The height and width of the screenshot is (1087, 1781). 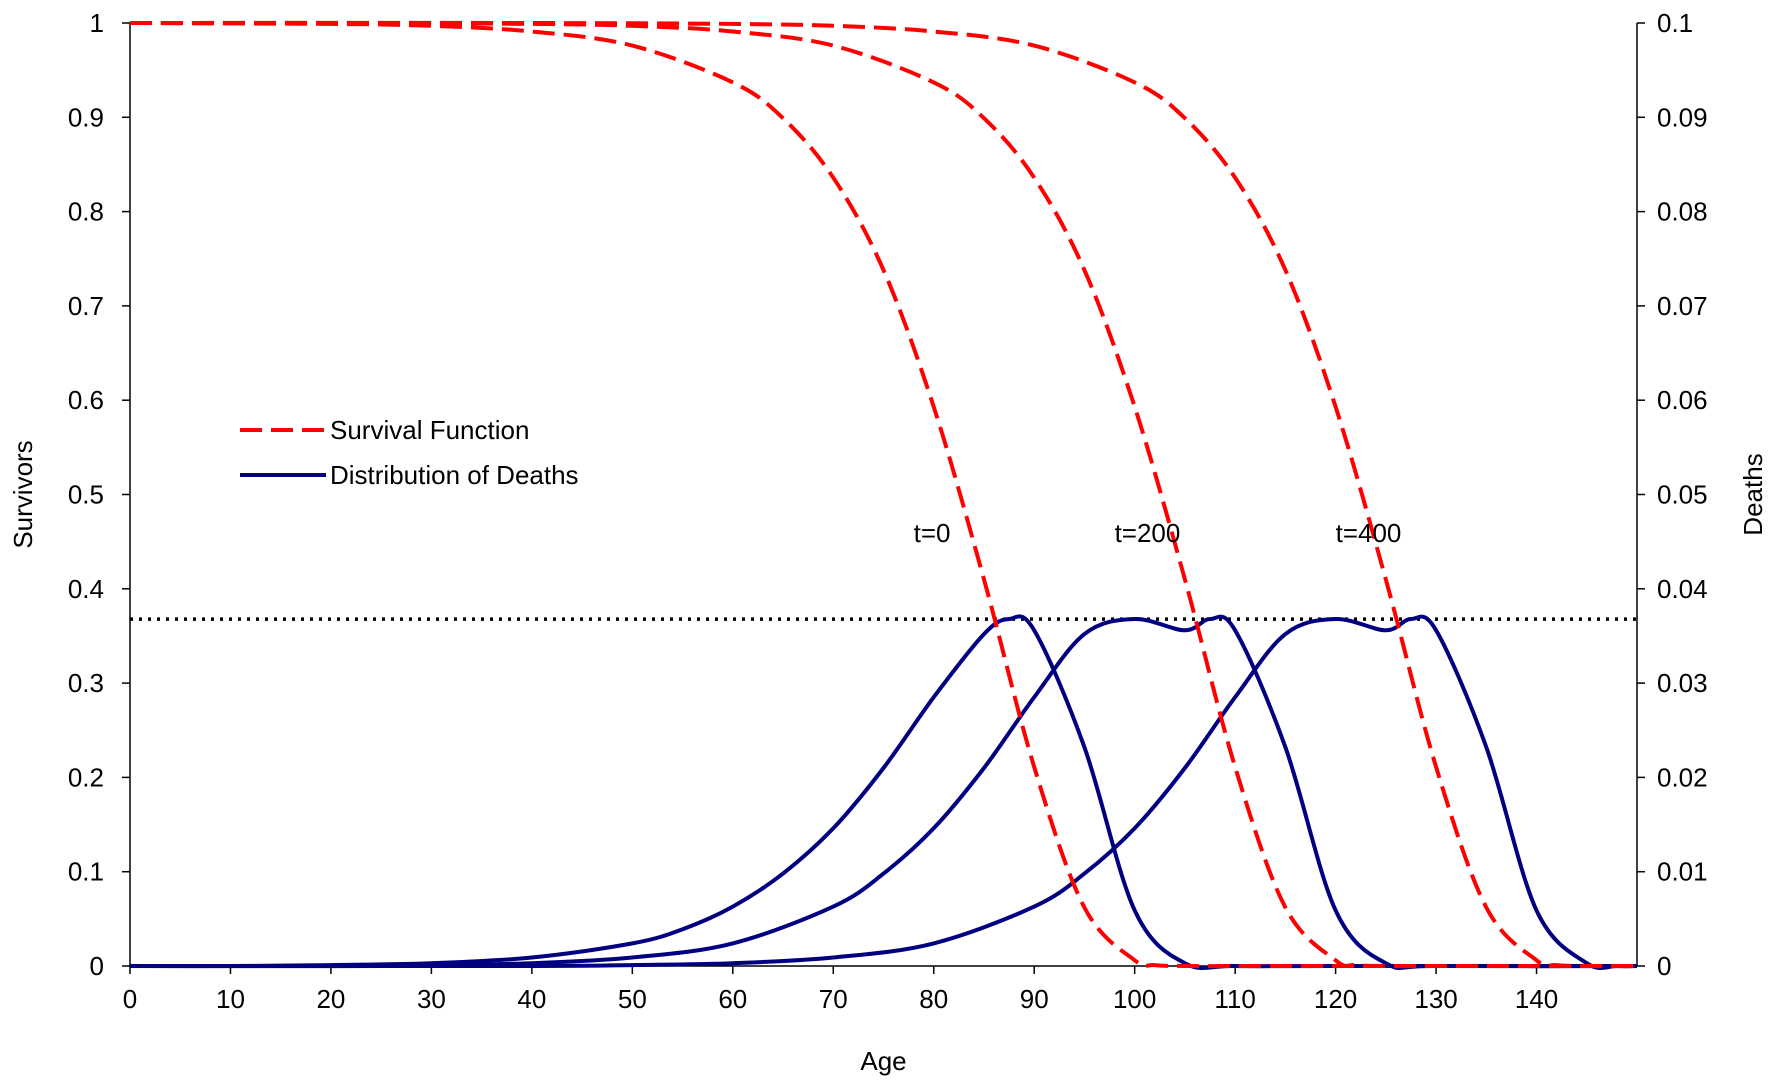 I want to click on annotations-group: t=0 t=200 t=400, so click(x=1158, y=533).